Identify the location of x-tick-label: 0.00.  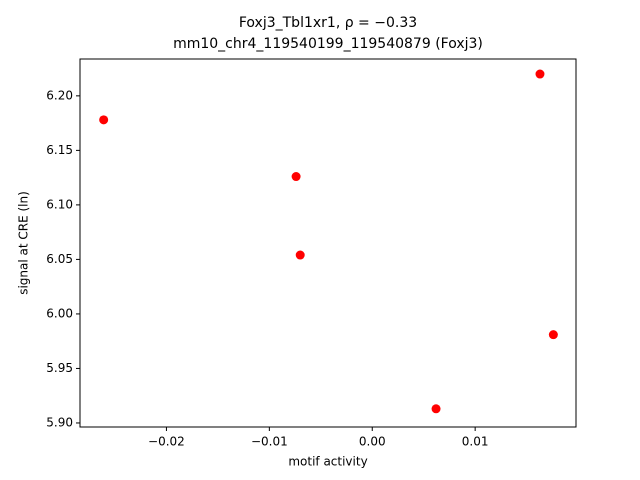
(372, 442).